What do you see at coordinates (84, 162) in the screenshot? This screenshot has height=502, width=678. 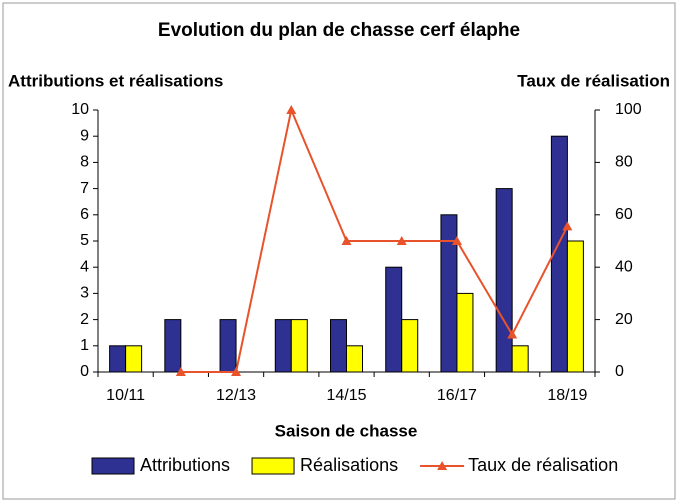 I see `y-tick-label: 8` at bounding box center [84, 162].